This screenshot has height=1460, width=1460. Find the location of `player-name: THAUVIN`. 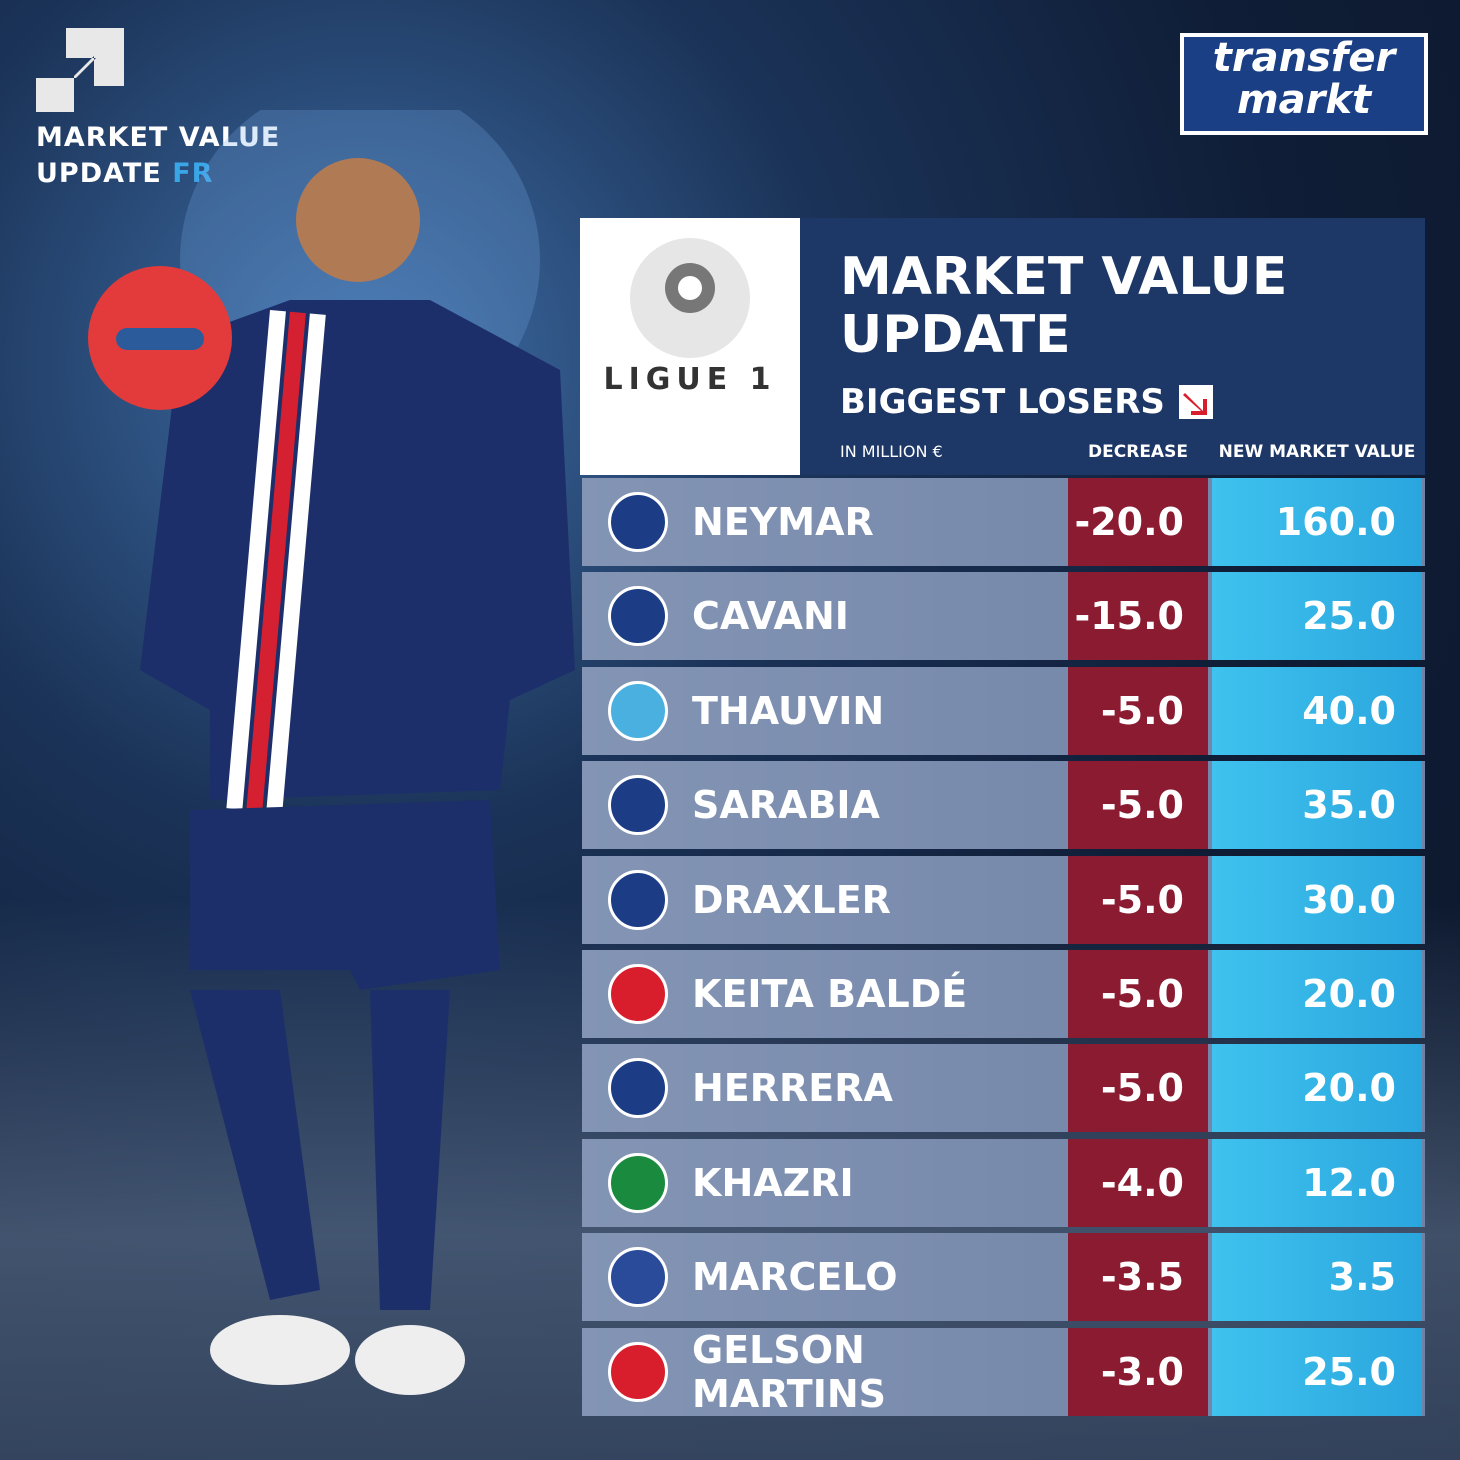

player-name: THAUVIN is located at coordinates (788, 710).